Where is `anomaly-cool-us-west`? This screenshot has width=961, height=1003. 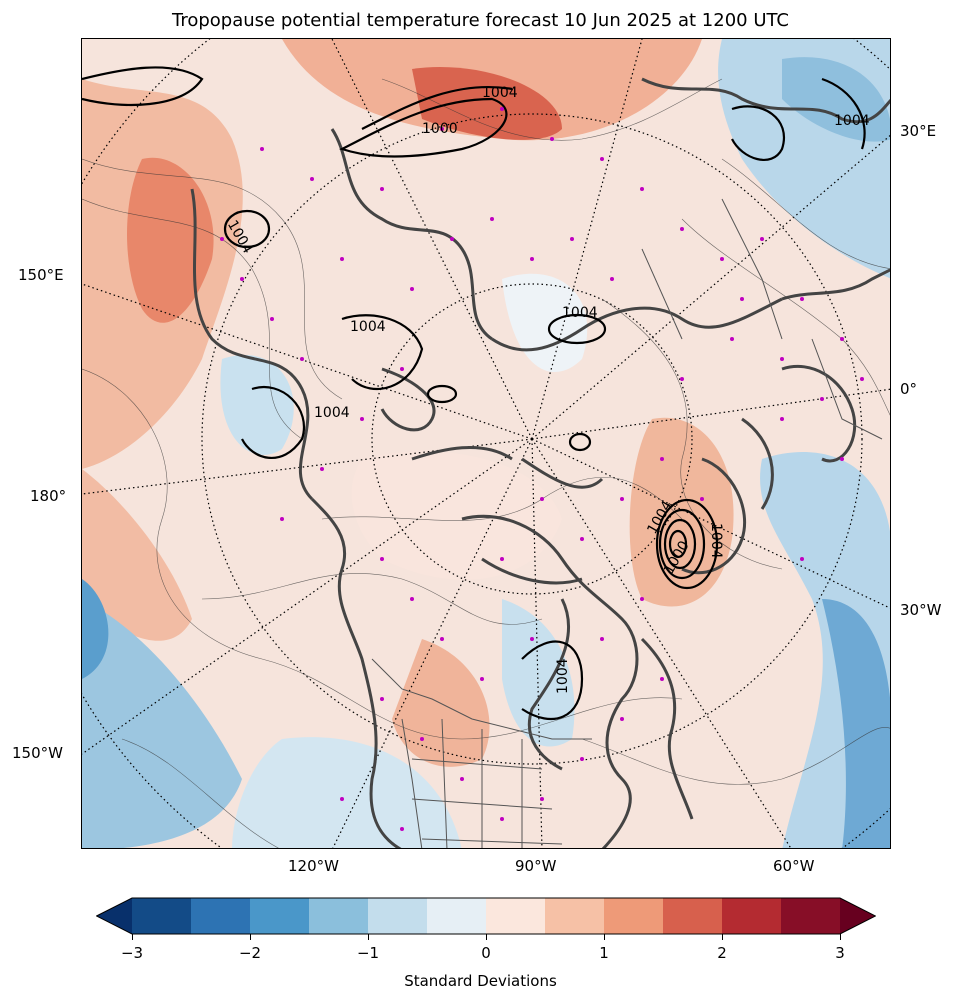
anomaly-cool-us-west is located at coordinates (347, 792).